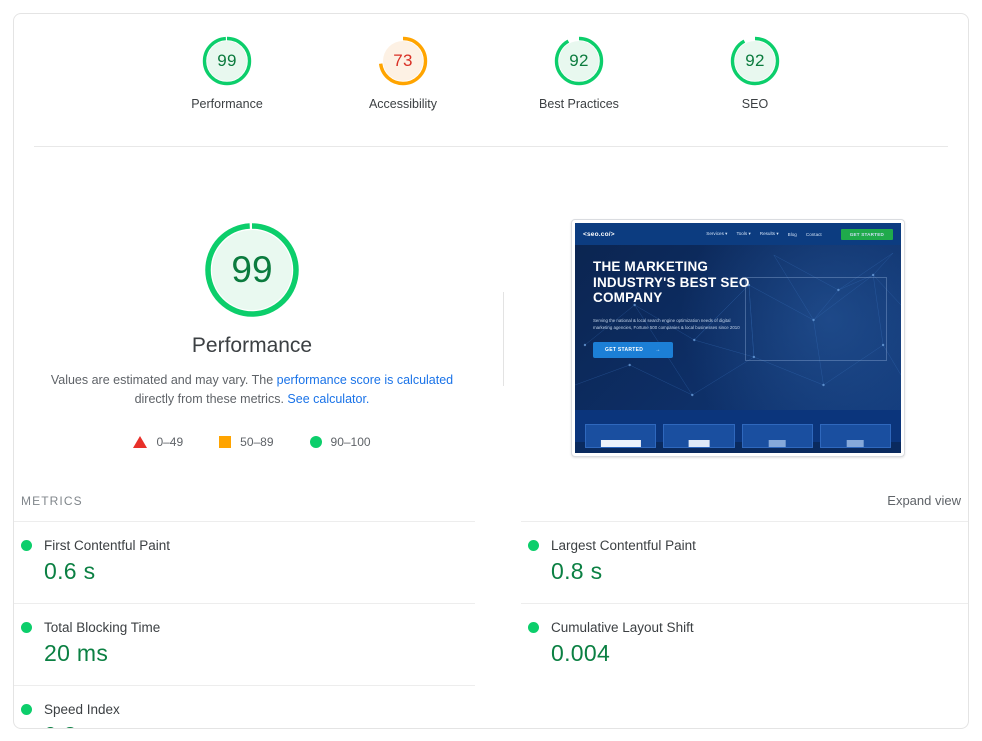  Describe the element at coordinates (717, 233) in the screenshot. I see `site-nav-item-services: Services ▾` at that location.